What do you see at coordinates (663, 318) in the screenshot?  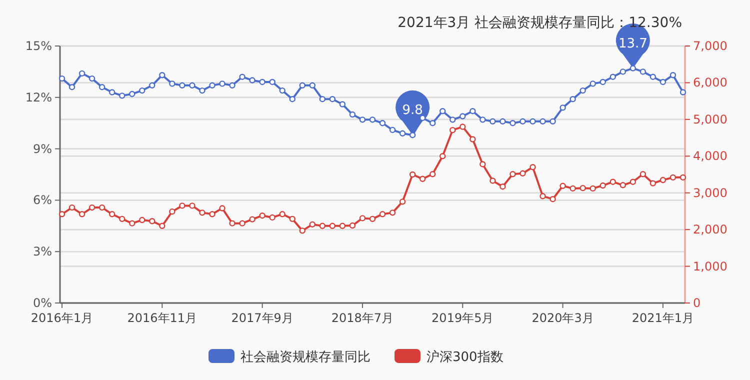 I see `x-tick-label: 2021年1月` at bounding box center [663, 318].